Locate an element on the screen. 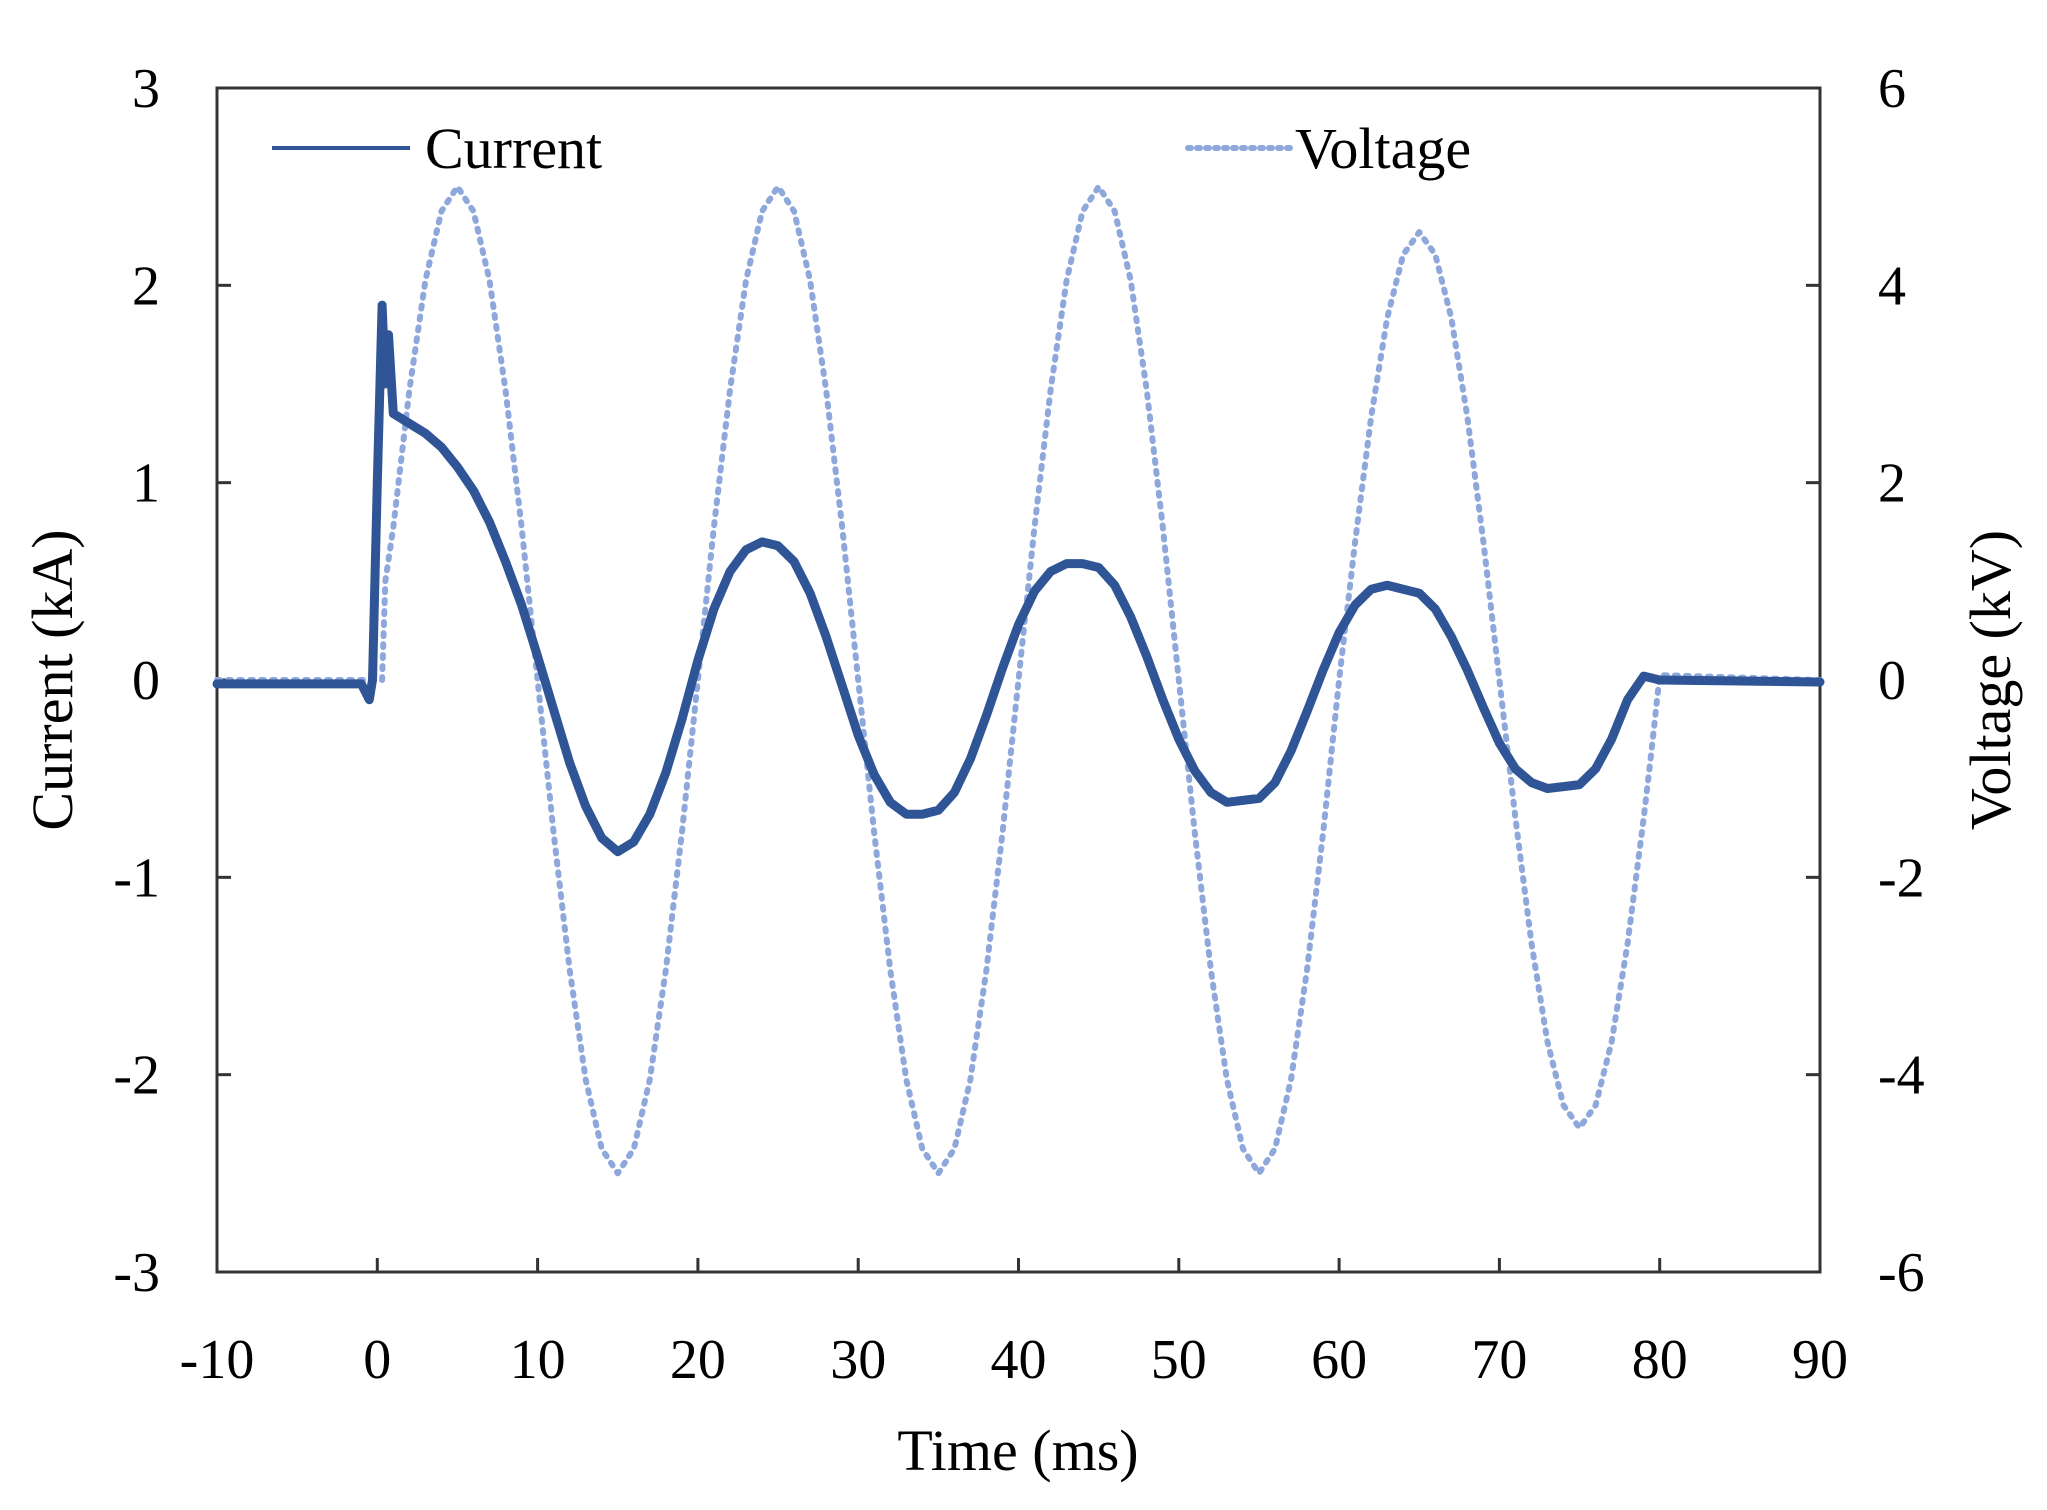  x-axis-ticks: -10 0 10 20 30 40 50 60 70 80 90 is located at coordinates (1014, 1324).